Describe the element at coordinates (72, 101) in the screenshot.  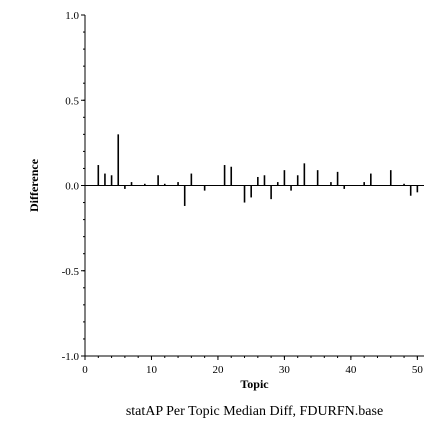
I see `y-tick-label: 0.5` at that location.